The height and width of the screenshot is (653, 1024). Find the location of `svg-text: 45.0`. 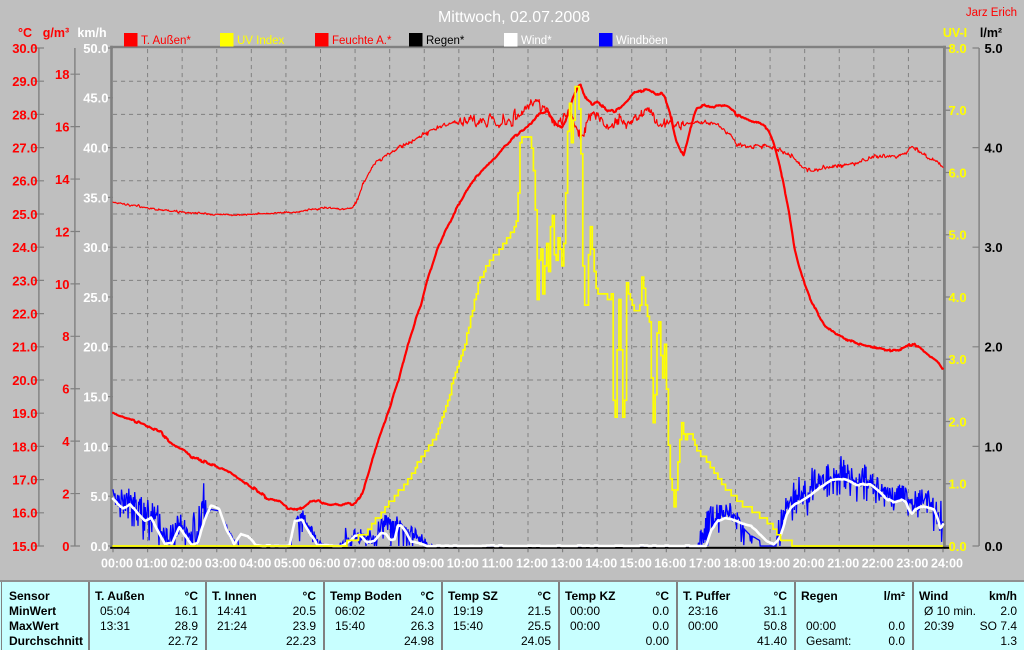

svg-text: 45.0 is located at coordinates (95, 98).